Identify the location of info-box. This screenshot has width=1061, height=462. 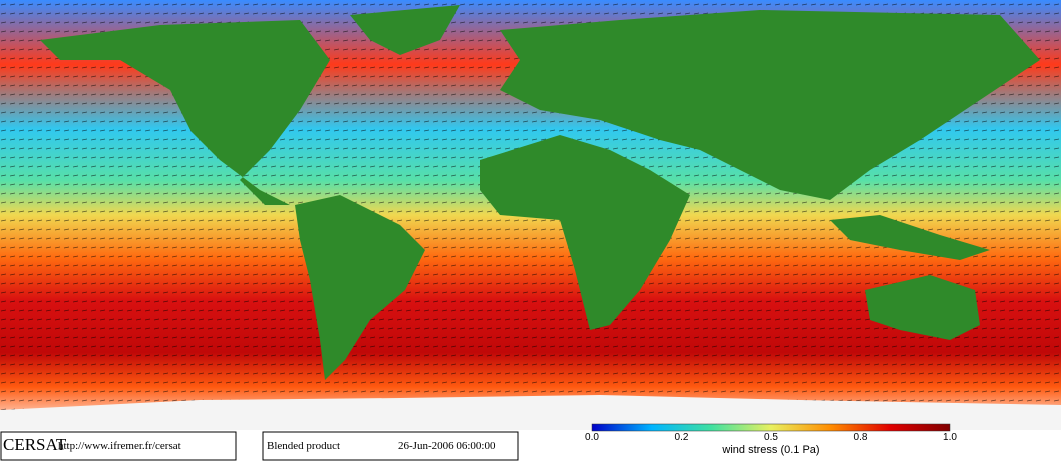
(118, 446).